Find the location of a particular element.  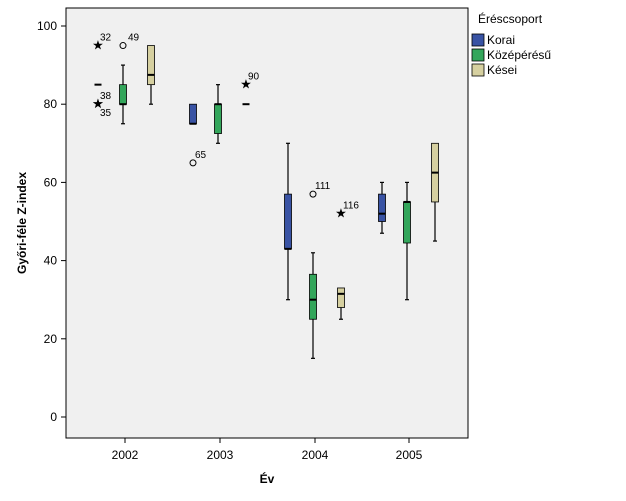

box-Korai-2005 is located at coordinates (382, 207).